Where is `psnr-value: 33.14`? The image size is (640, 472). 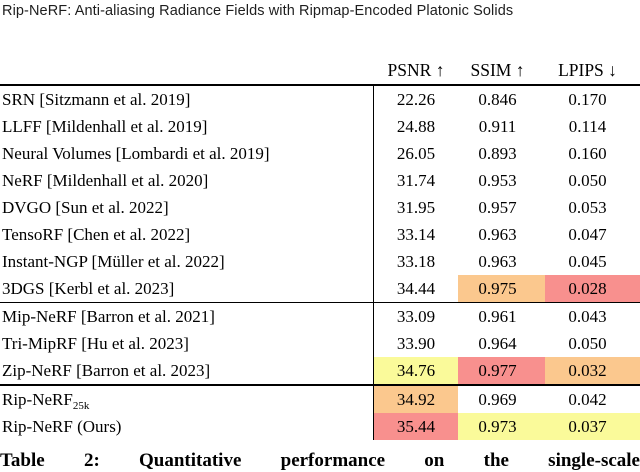
psnr-value: 33.14 is located at coordinates (416, 234).